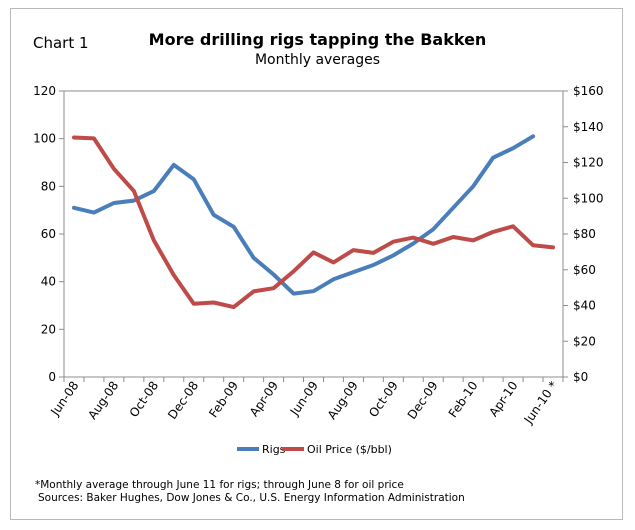 This screenshot has height=530, width=635. What do you see at coordinates (304, 399) in the screenshot?
I see `x-tick-label: Jun-09` at bounding box center [304, 399].